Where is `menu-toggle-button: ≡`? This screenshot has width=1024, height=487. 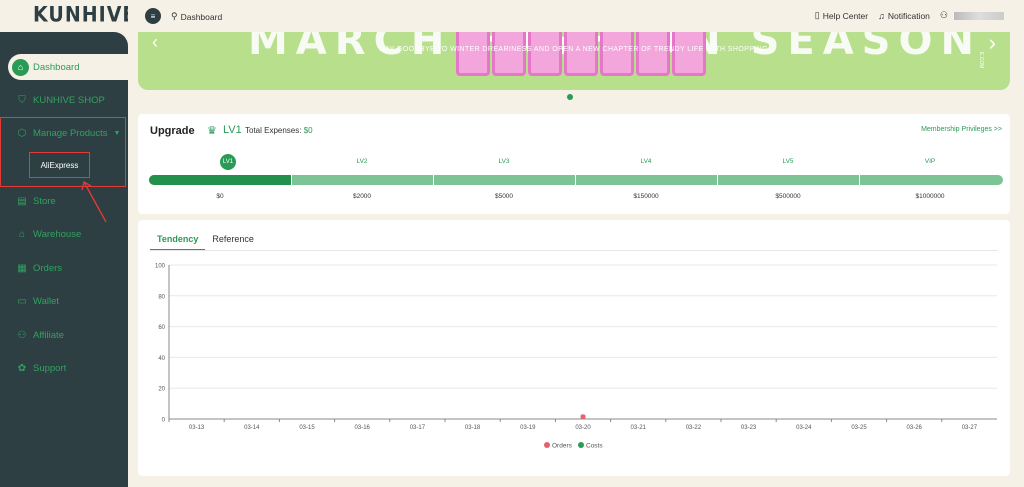 menu-toggle-button: ≡ is located at coordinates (153, 16).